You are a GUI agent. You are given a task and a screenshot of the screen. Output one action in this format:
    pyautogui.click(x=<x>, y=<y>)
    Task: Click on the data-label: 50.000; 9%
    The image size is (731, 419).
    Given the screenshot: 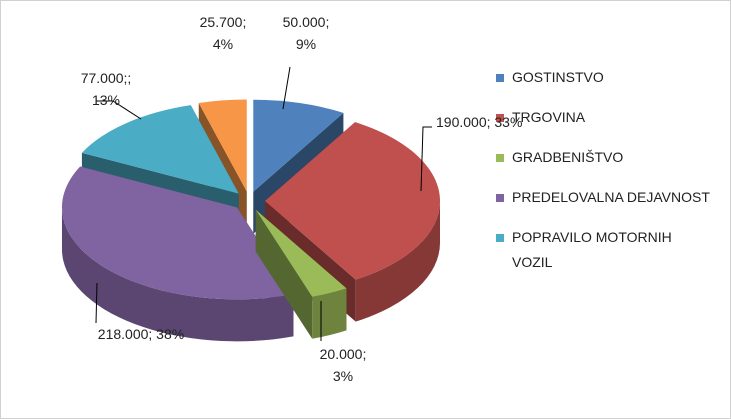 What is the action you would take?
    pyautogui.click(x=306, y=33)
    